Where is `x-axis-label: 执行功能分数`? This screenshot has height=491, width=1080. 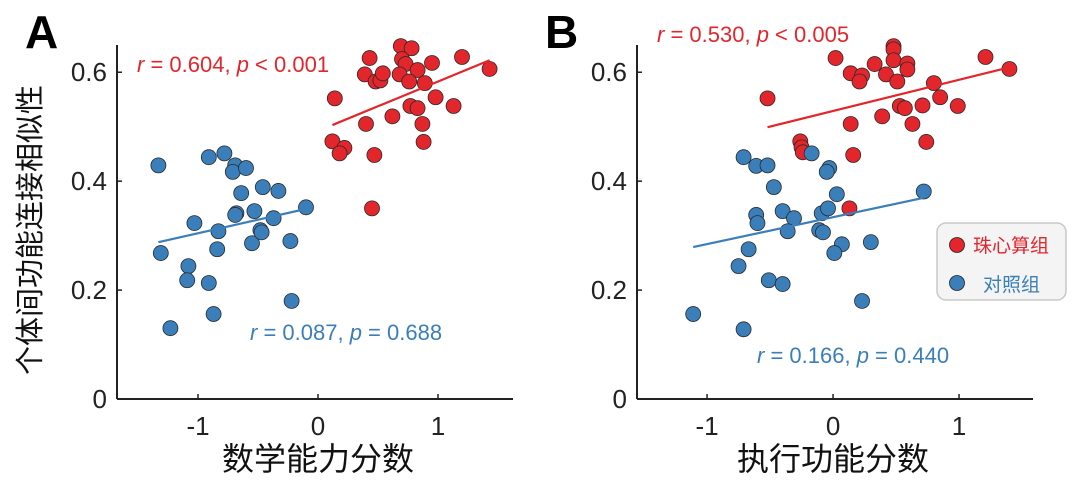
x-axis-label: 执行功能分数 is located at coordinates (833, 459).